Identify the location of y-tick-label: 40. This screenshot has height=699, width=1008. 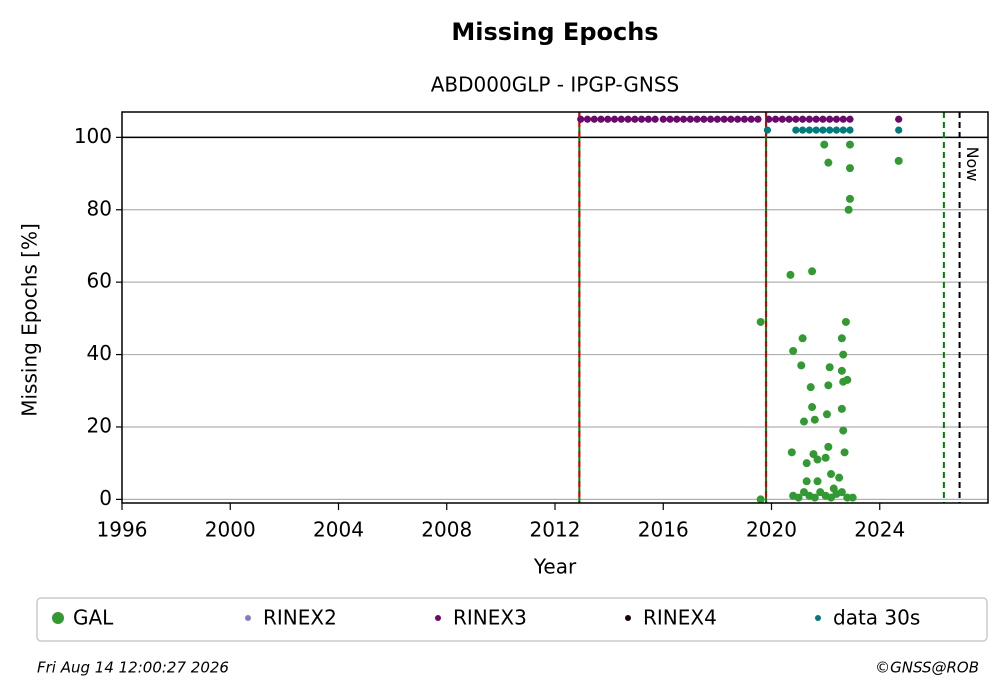
(99, 353).